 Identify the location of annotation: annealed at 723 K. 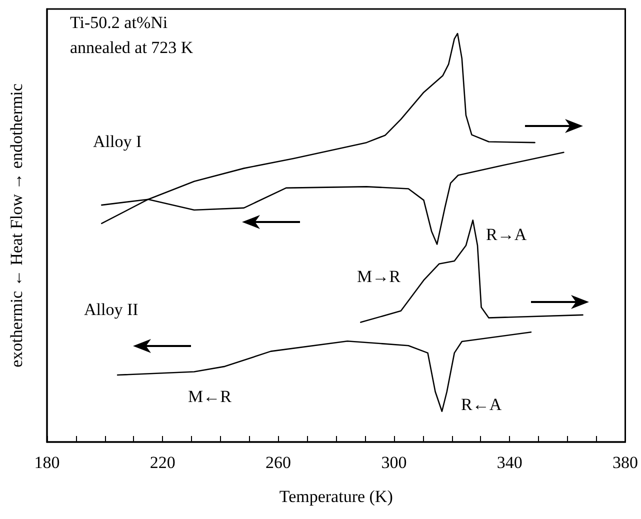
(132, 48).